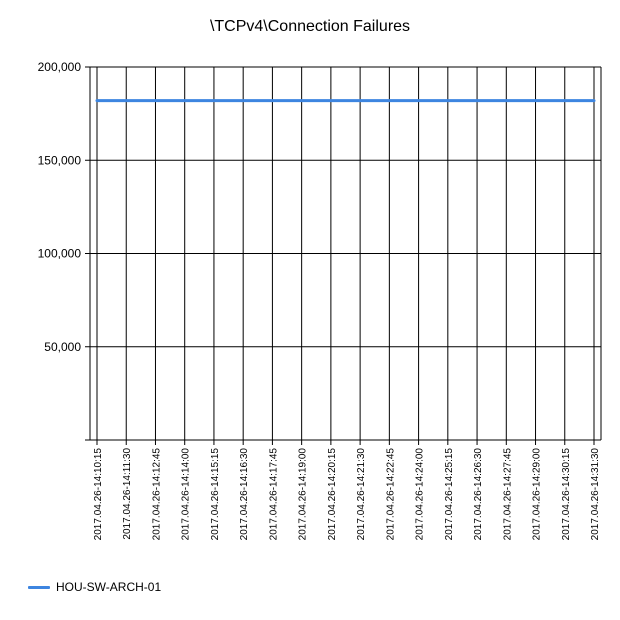 The height and width of the screenshot is (620, 620). I want to click on x-tick-label: 2017.04.26-14:26:30, so click(478, 494).